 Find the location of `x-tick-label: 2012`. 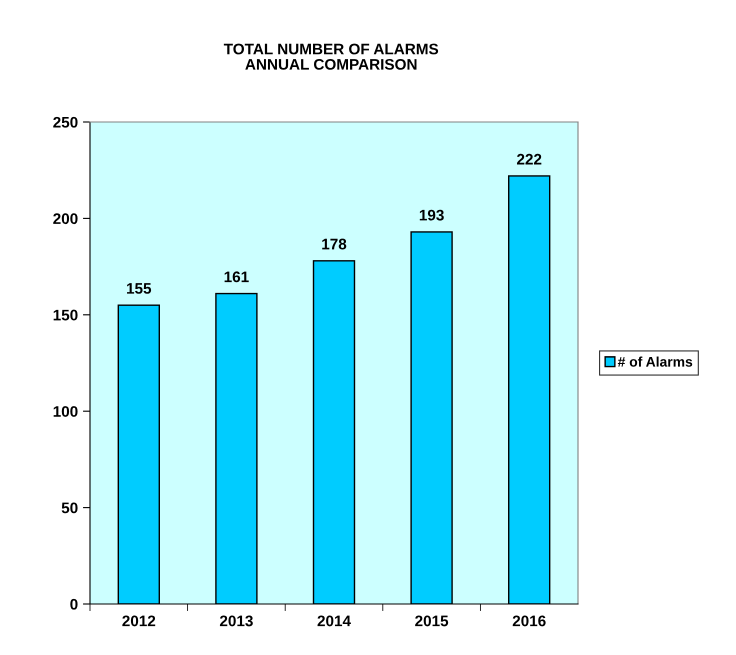

x-tick-label: 2012 is located at coordinates (139, 621).